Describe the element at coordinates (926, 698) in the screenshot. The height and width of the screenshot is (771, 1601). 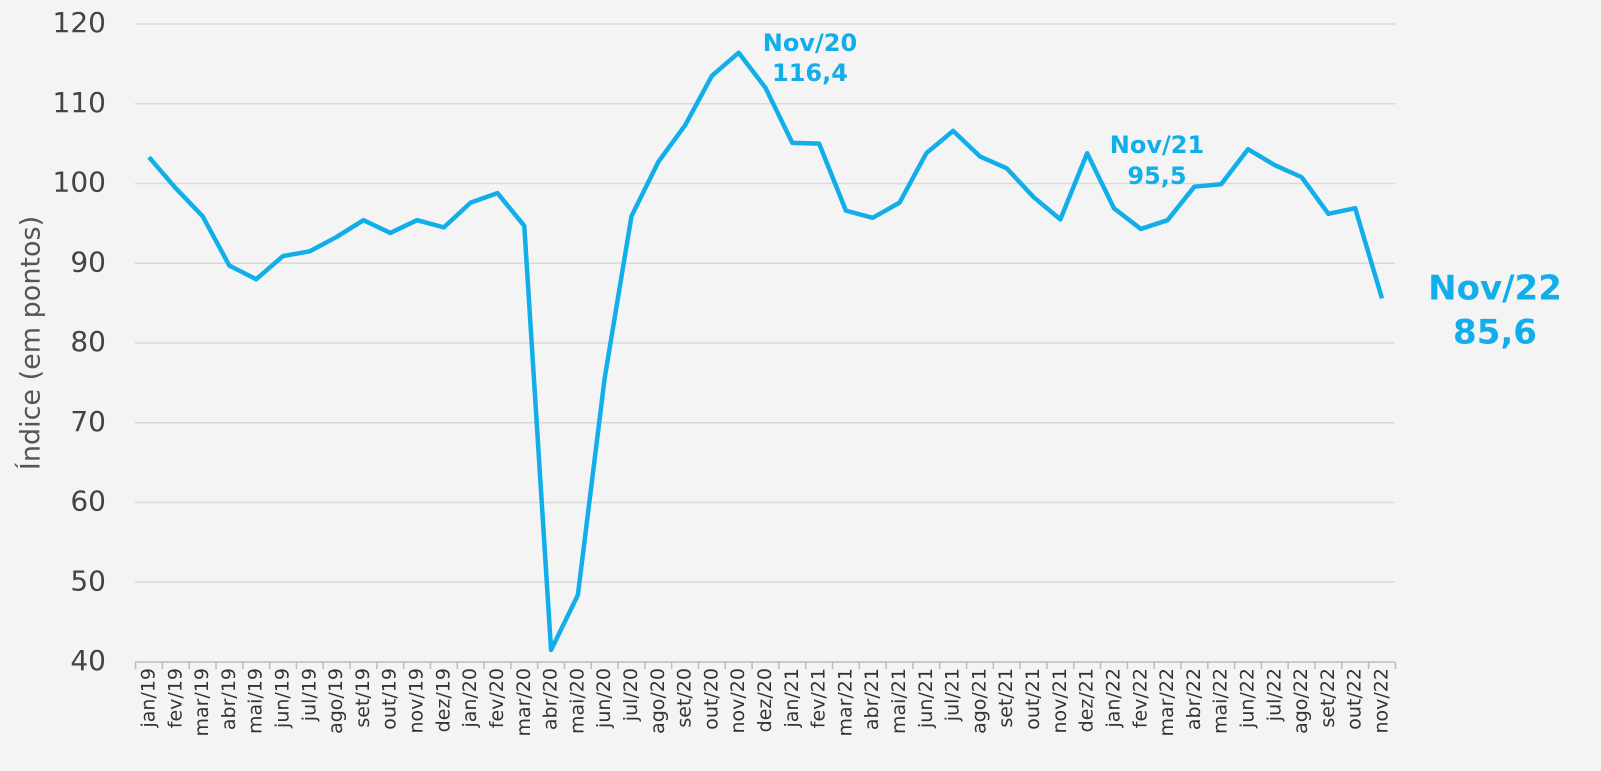
I see `x-tick-label: jun/21` at that location.